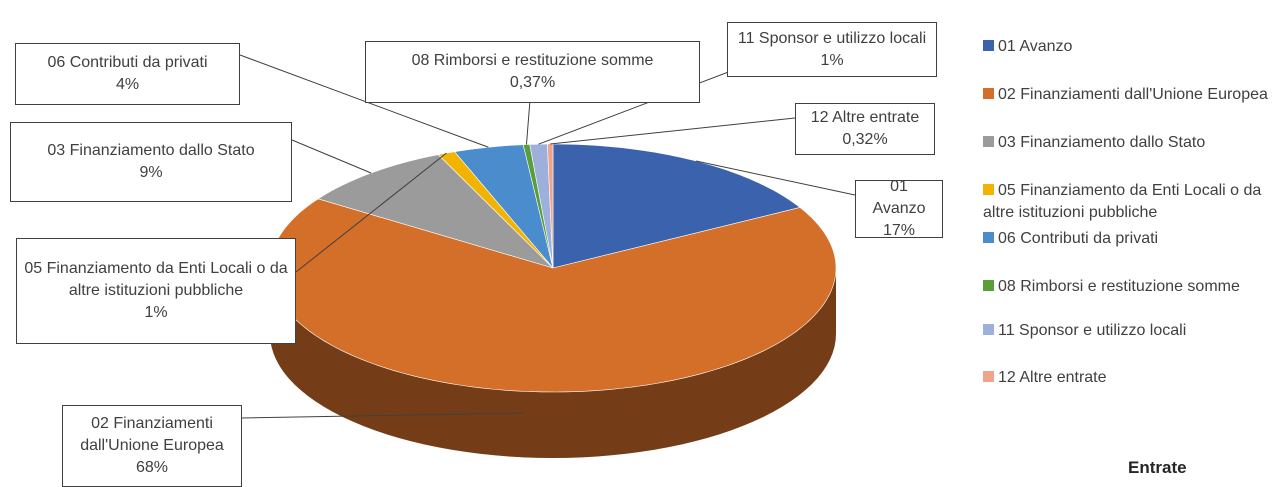  I want to click on legend-label: 03 Finanziamento dallo Stato, so click(1102, 142).